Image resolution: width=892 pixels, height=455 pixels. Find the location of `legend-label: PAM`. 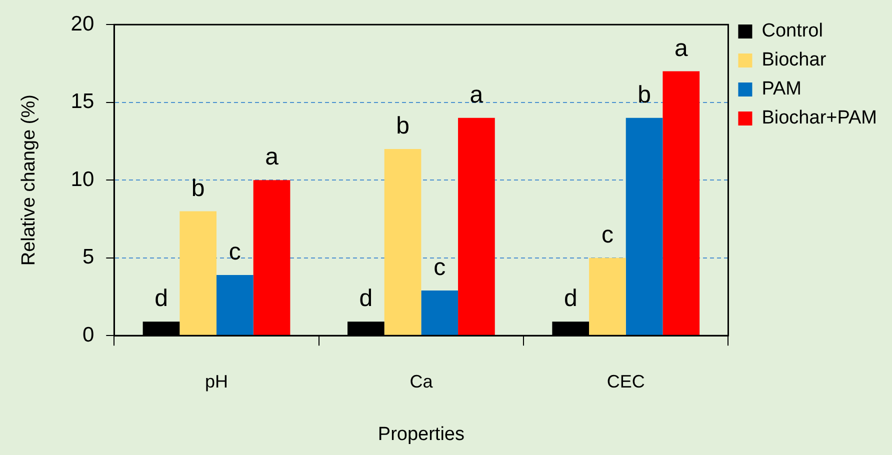

legend-label: PAM is located at coordinates (782, 89).